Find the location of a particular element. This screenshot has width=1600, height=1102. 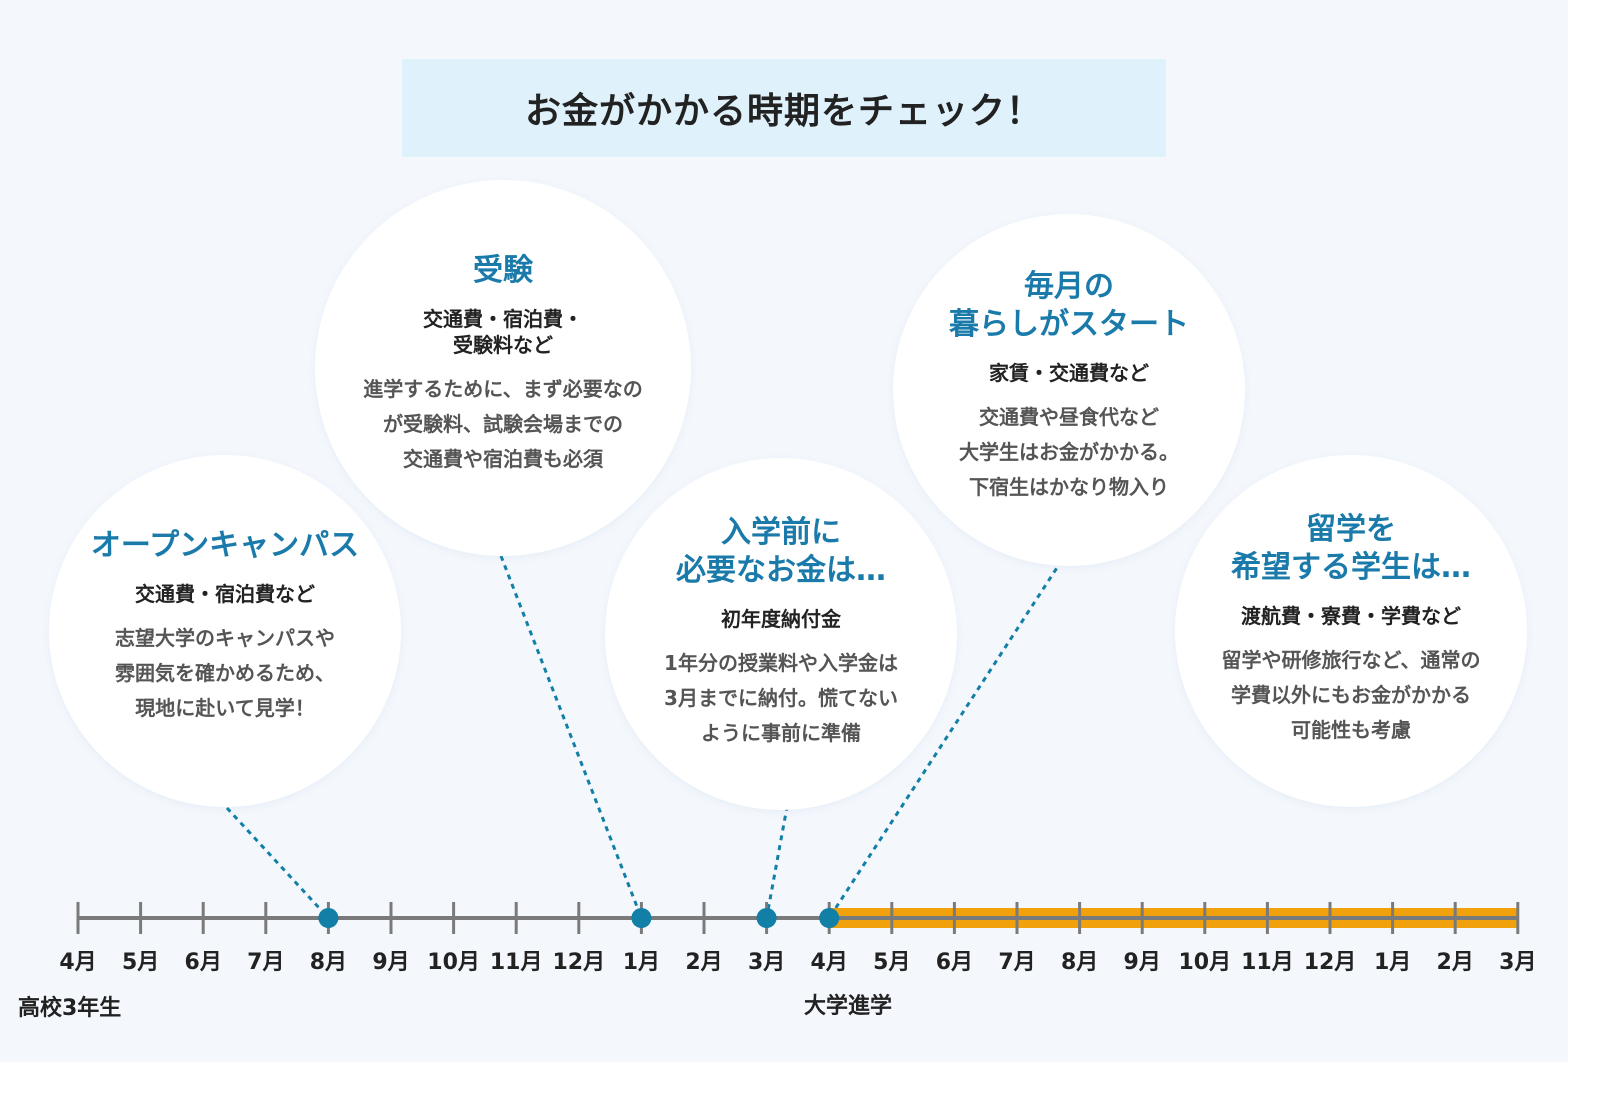

connector-line-prepay is located at coordinates (778, 857).